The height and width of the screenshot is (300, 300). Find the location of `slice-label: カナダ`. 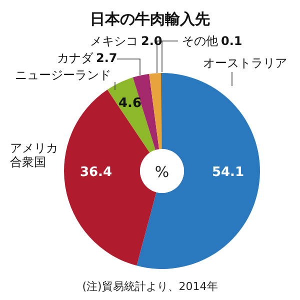

slice-label: カナダ is located at coordinates (75, 58).